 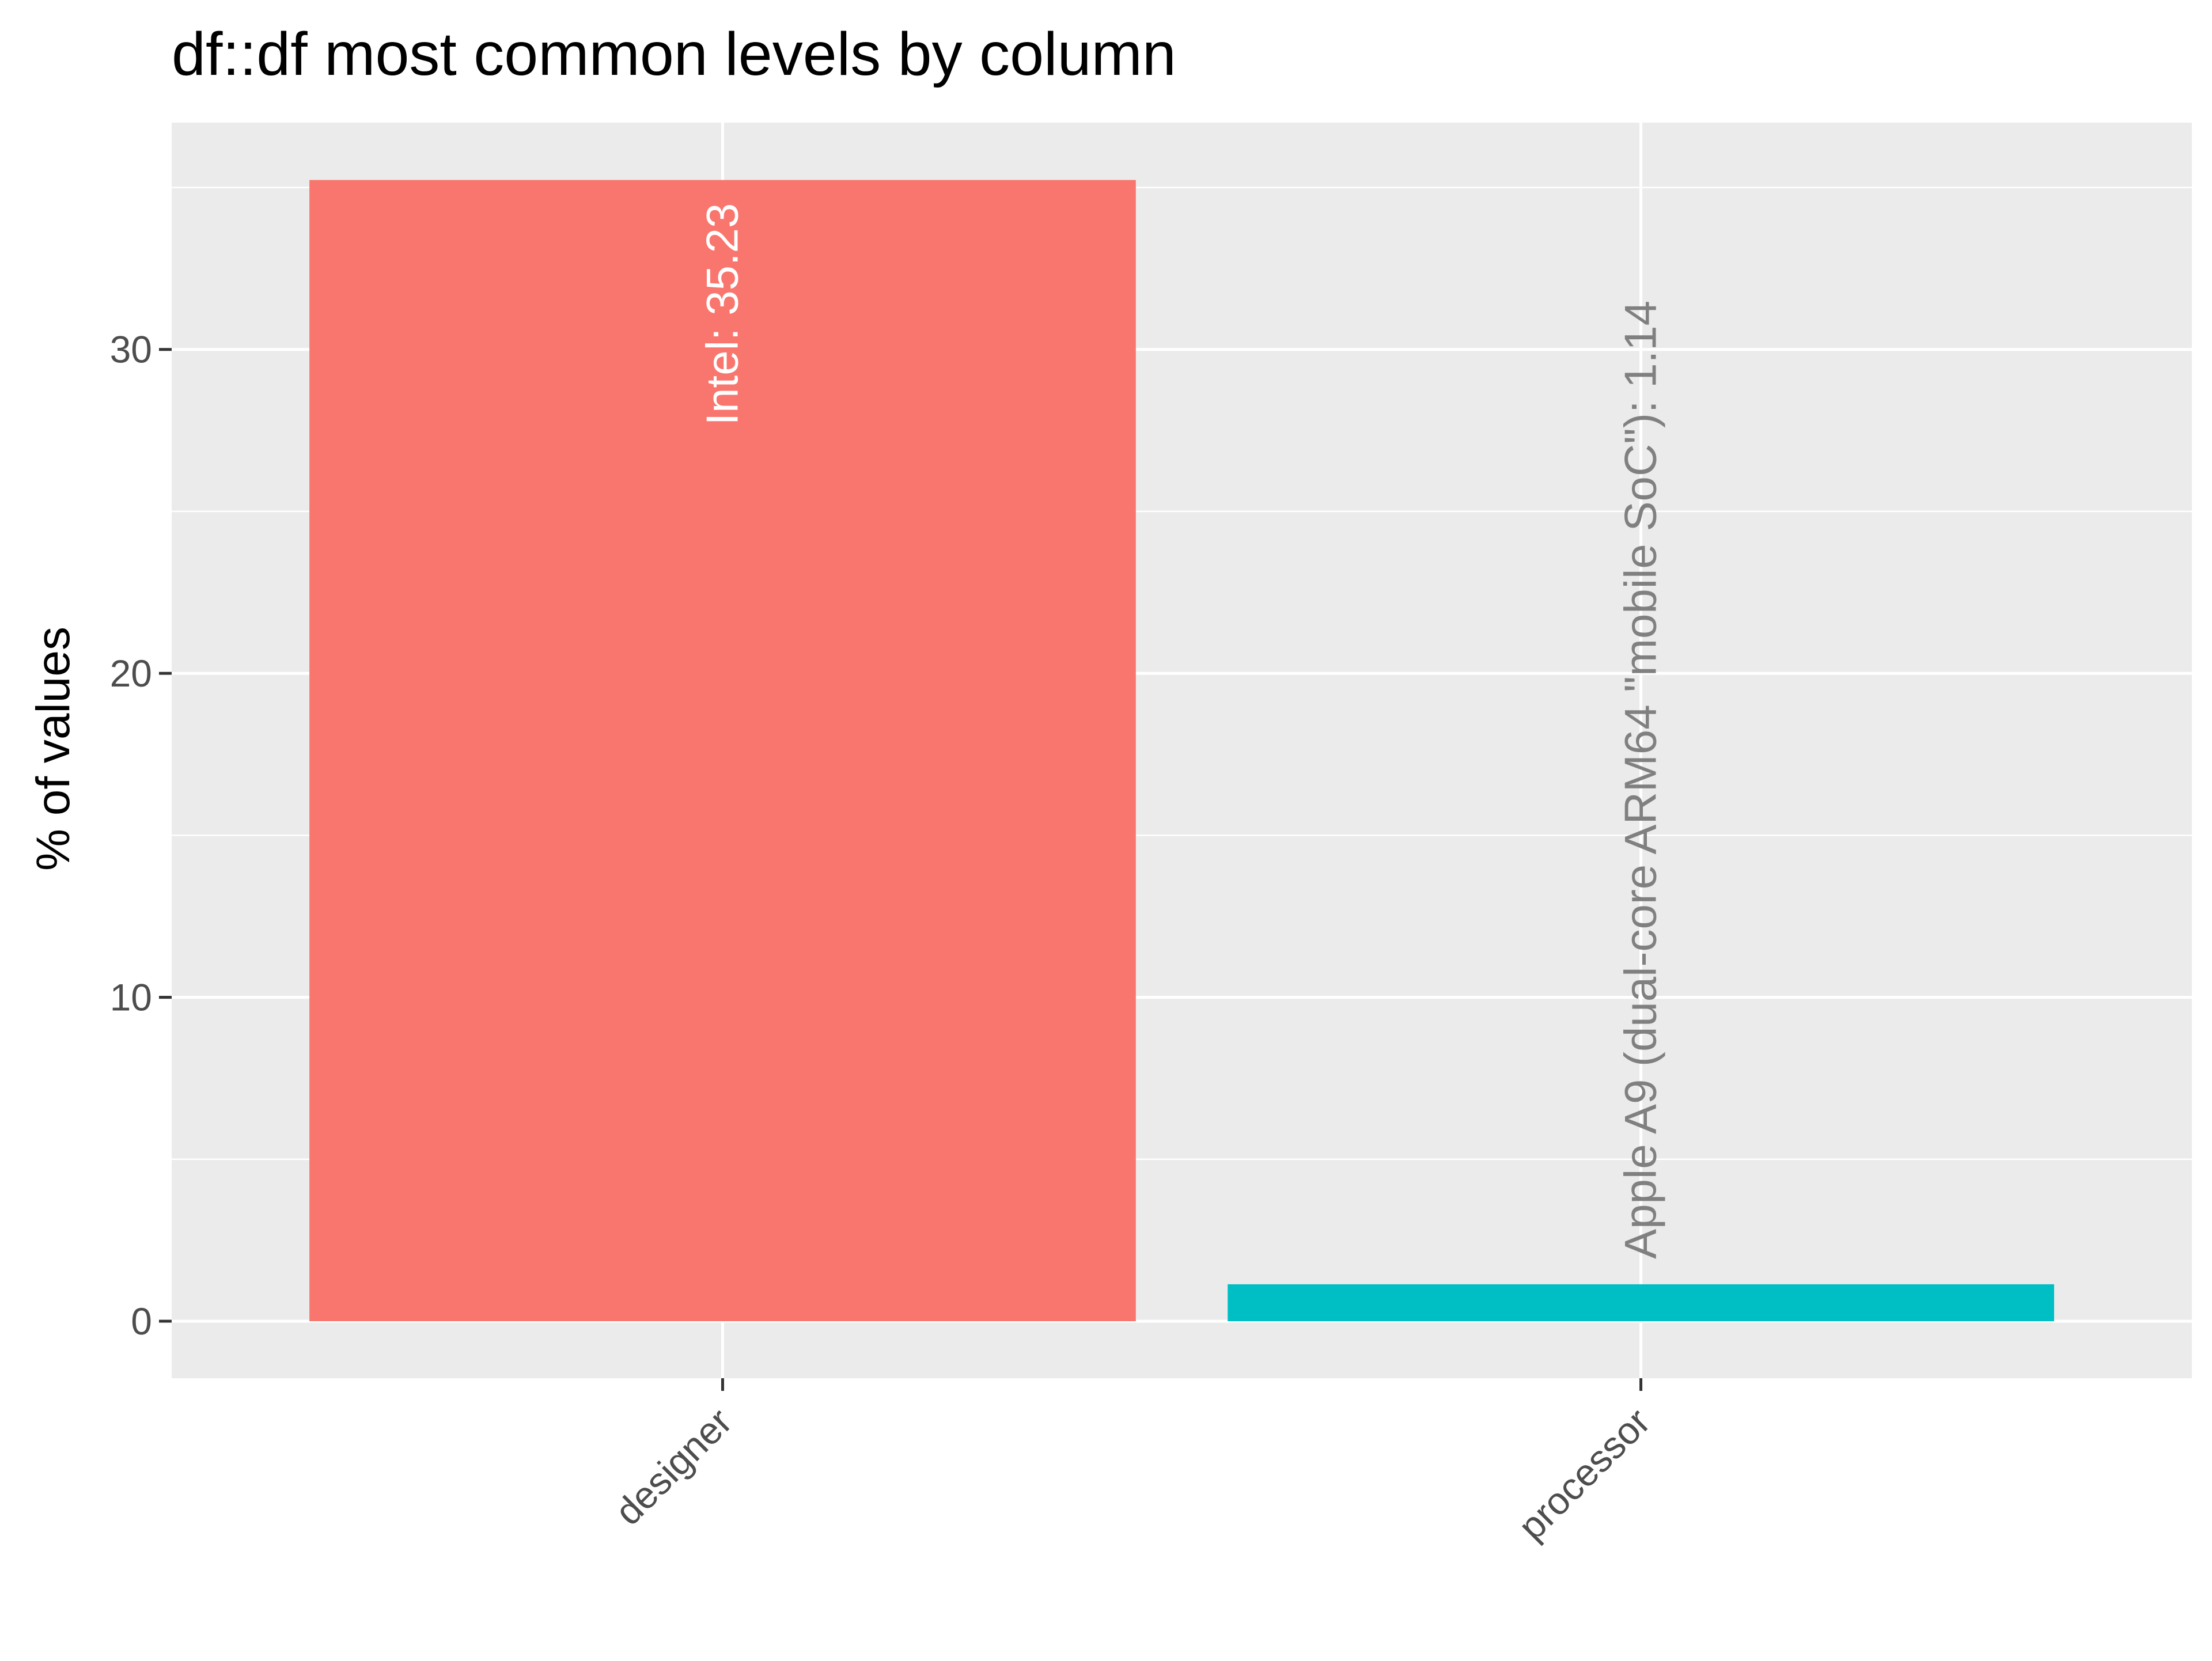 What do you see at coordinates (1641, 1303) in the screenshot?
I see `bar-processor` at bounding box center [1641, 1303].